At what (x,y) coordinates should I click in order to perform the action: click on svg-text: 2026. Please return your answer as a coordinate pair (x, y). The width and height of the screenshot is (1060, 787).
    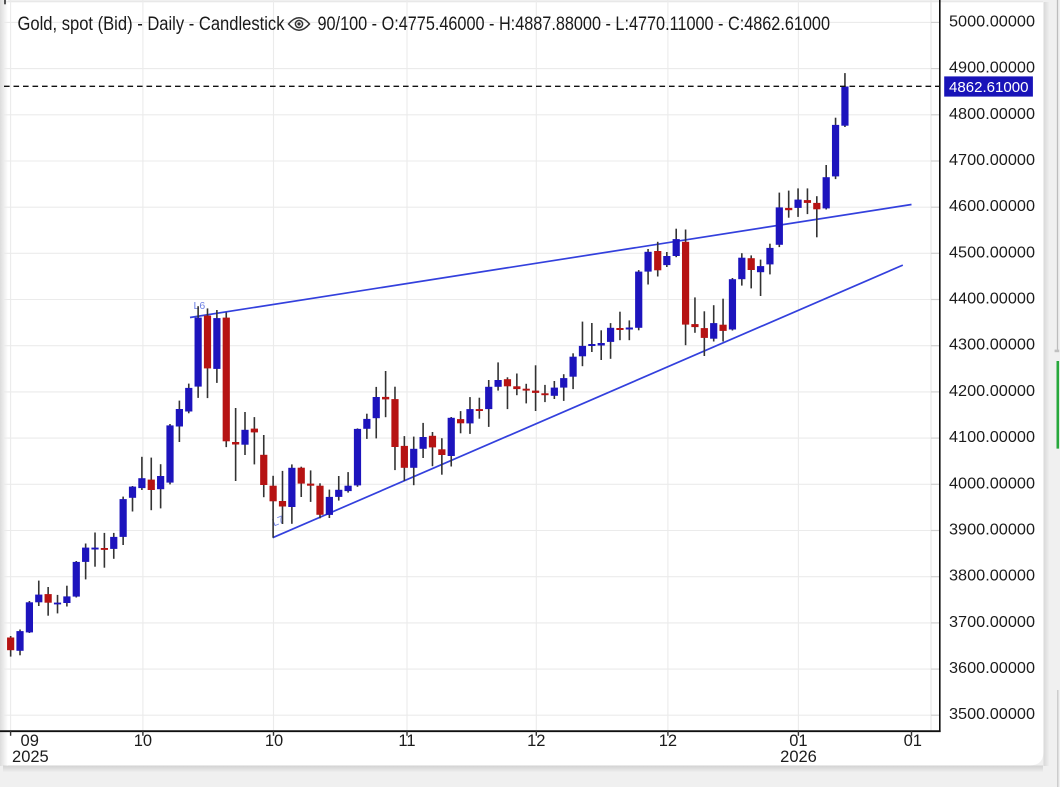
    Looking at the image, I should click on (798, 757).